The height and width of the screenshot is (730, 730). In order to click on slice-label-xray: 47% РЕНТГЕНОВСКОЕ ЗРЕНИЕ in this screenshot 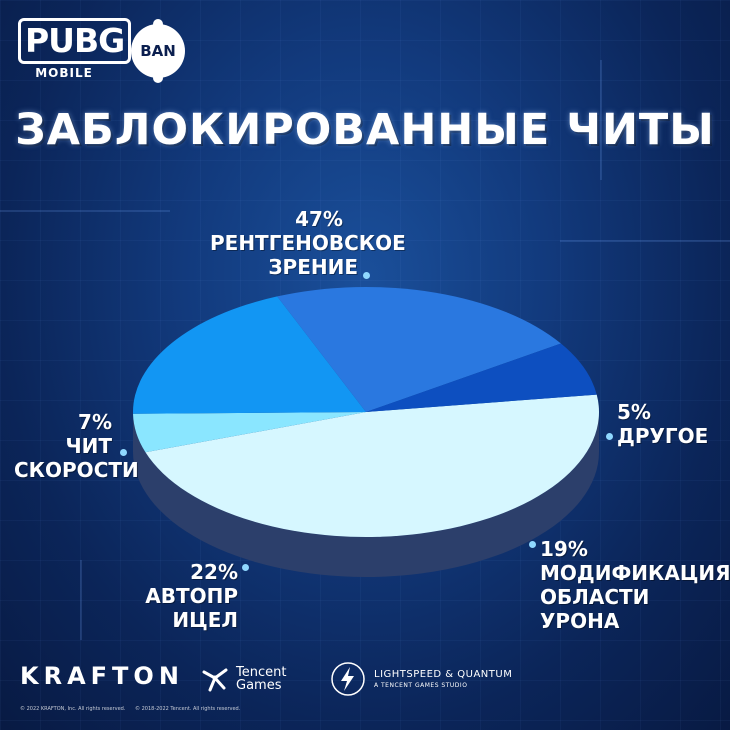, I will do `click(308, 243)`.